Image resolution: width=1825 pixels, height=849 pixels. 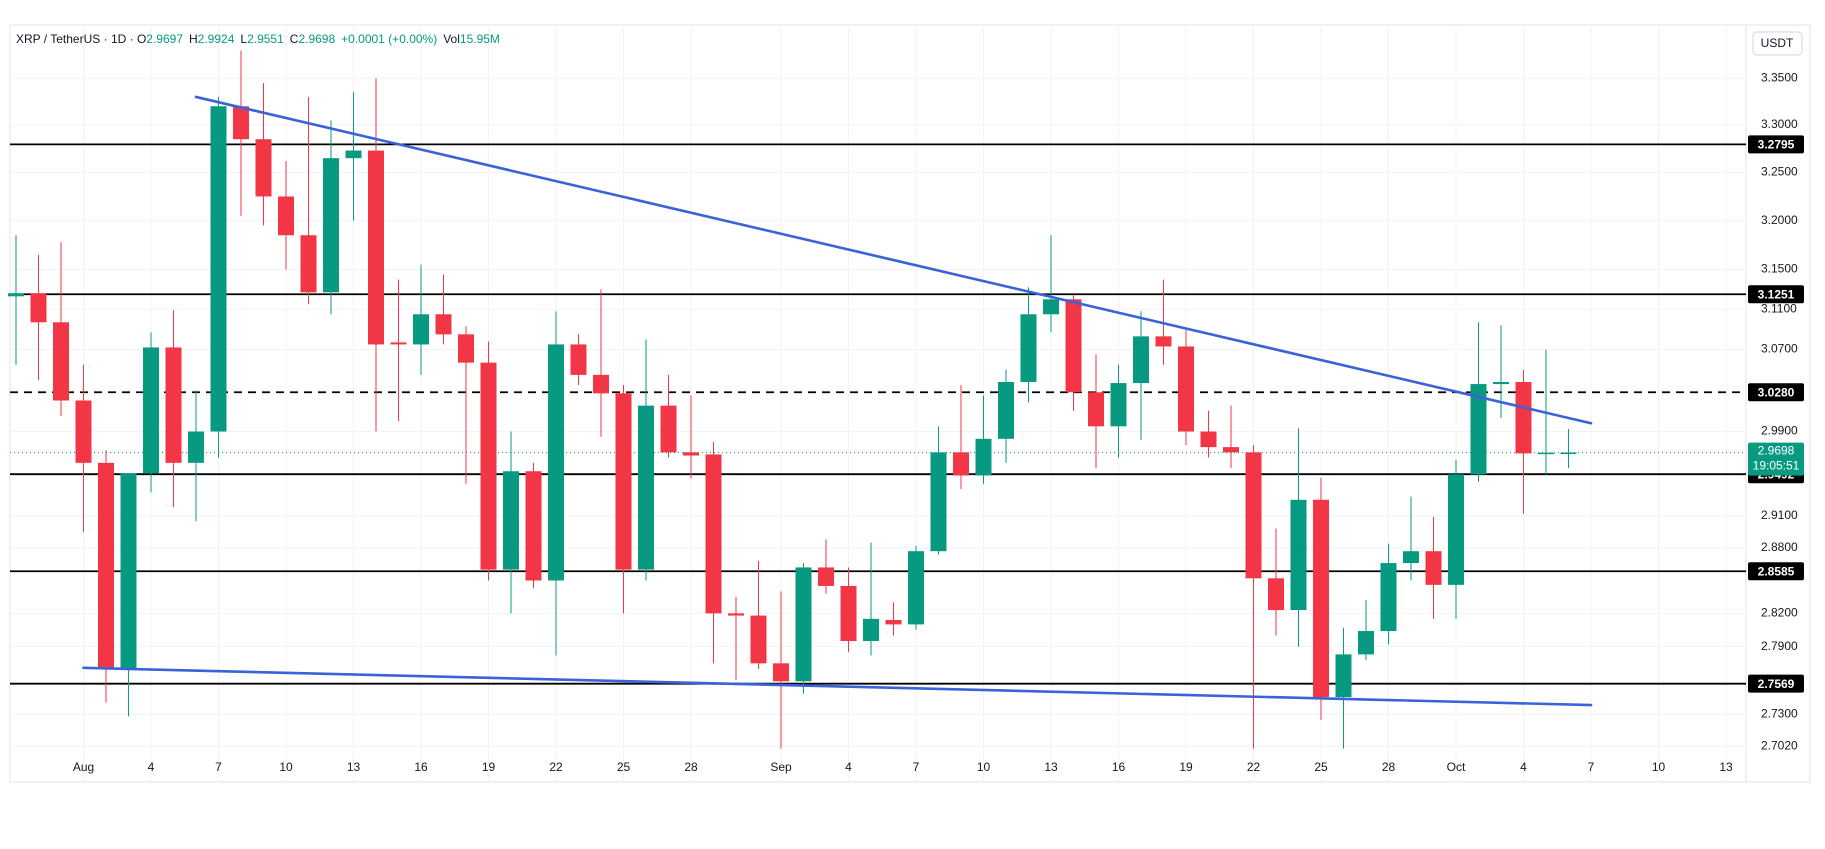 What do you see at coordinates (781, 767) in the screenshot?
I see `x-tick-label: Sep` at bounding box center [781, 767].